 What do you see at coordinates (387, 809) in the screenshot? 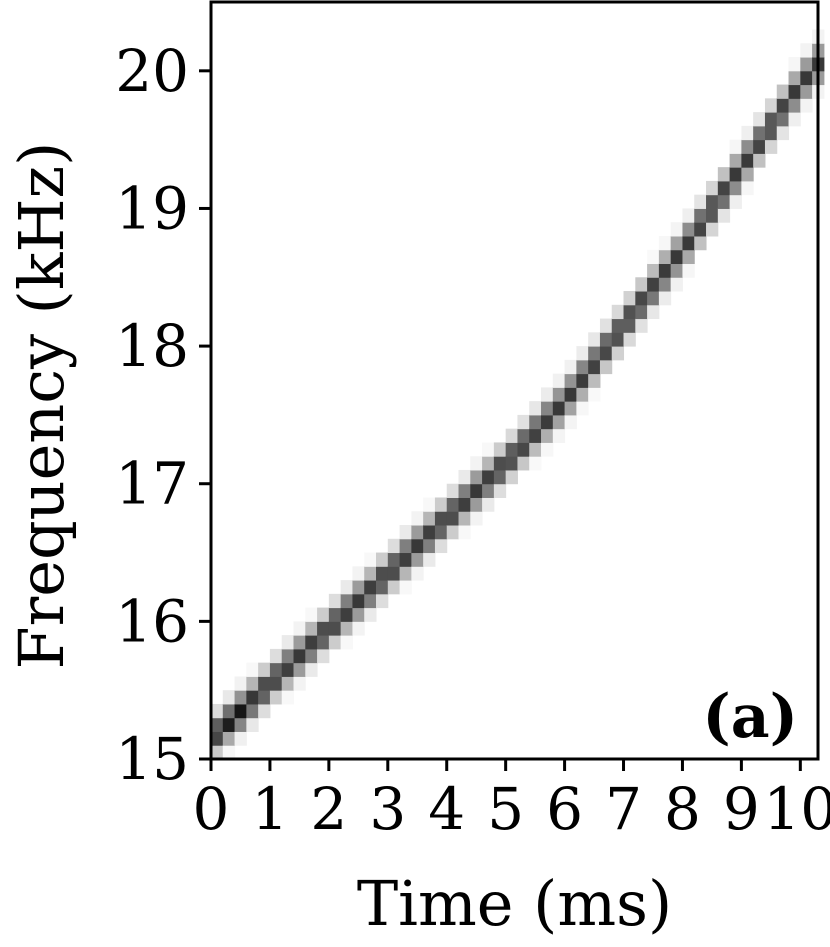
I see `x-tick-label: 3` at bounding box center [387, 809].